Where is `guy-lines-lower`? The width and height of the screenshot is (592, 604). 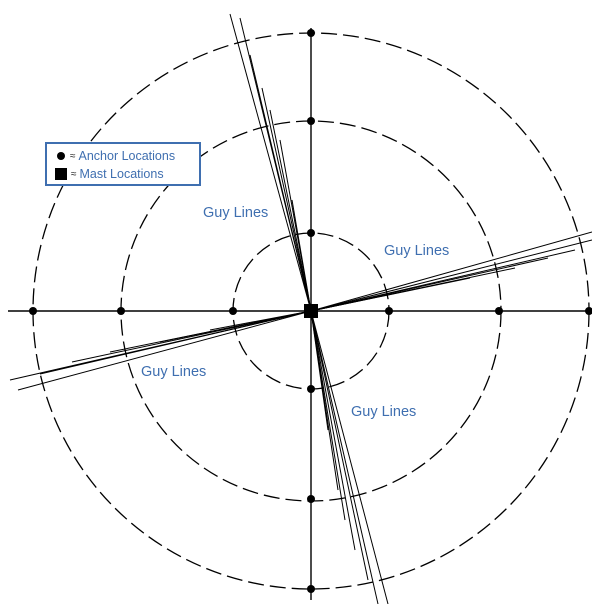
guy-lines-lower is located at coordinates (349, 457).